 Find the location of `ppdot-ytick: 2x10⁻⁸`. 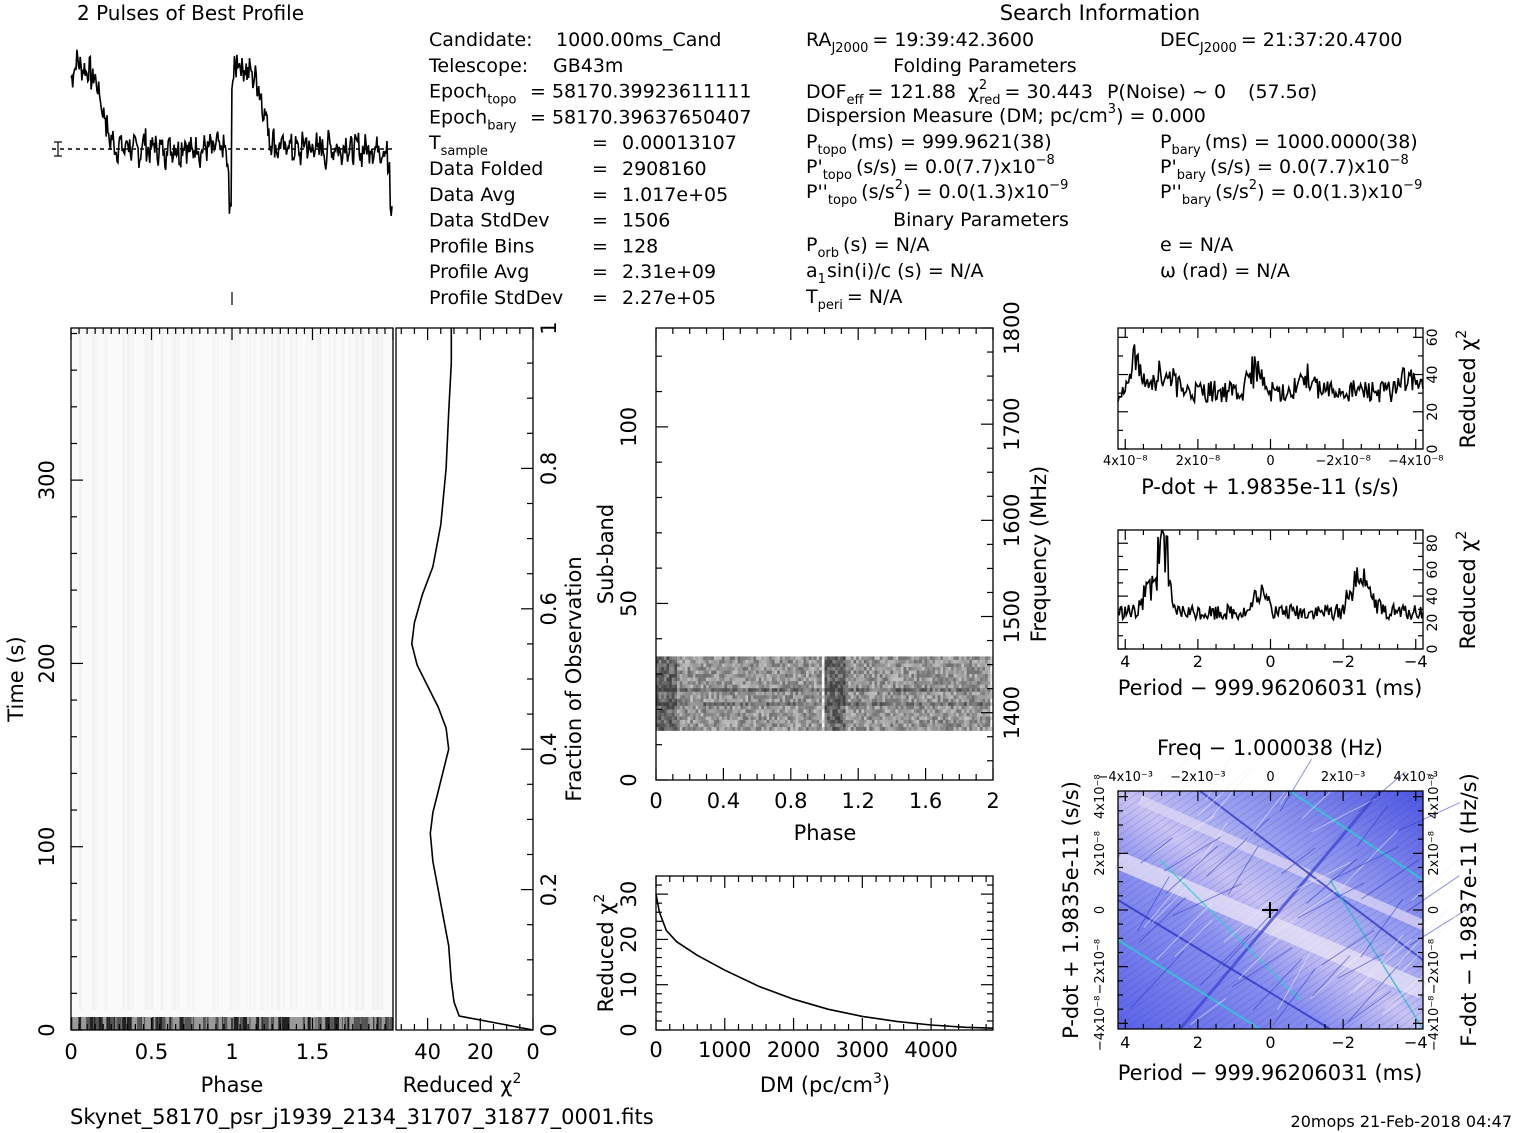

ppdot-ytick: 2x10⁻⁸ is located at coordinates (1100, 853).